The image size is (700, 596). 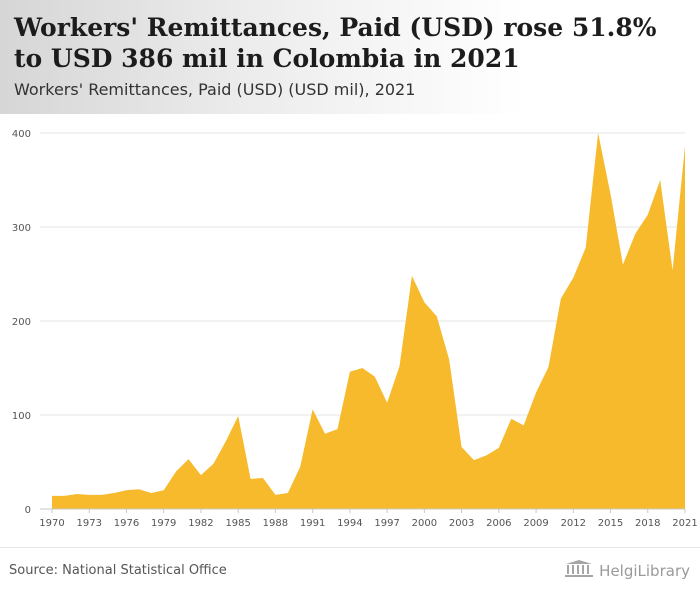 I want to click on x-tick-label: 2018, so click(x=647, y=523).